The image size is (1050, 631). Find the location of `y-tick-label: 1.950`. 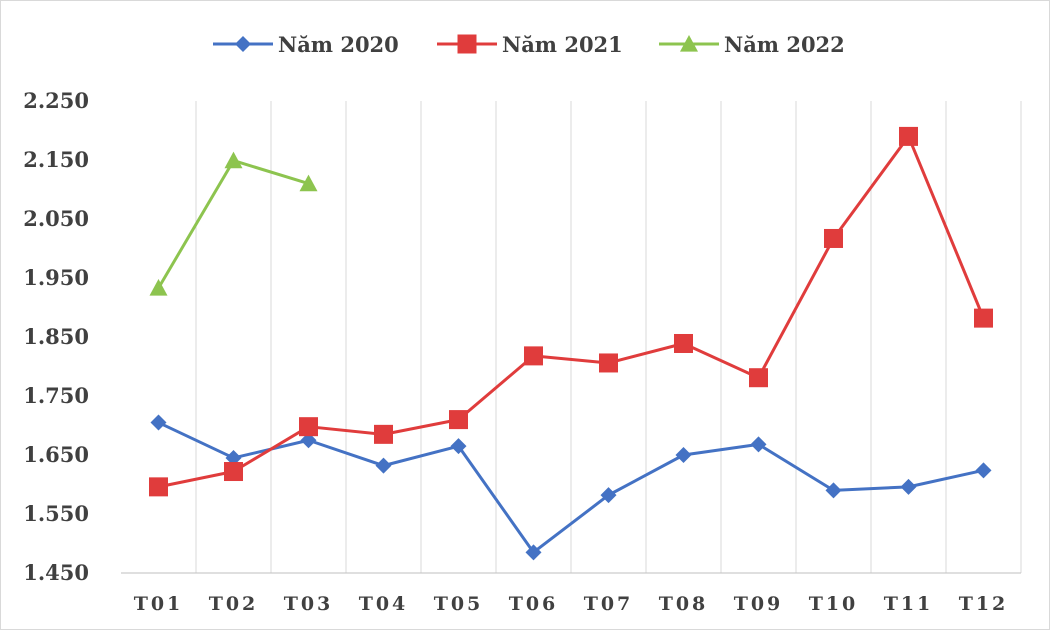

y-tick-label: 1.950 is located at coordinates (56, 277).